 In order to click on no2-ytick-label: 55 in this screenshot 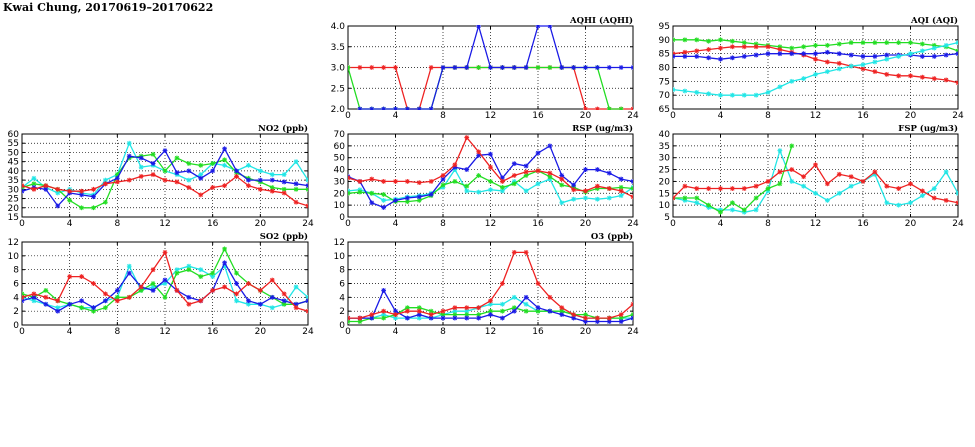, I will do `click(13, 144)`.